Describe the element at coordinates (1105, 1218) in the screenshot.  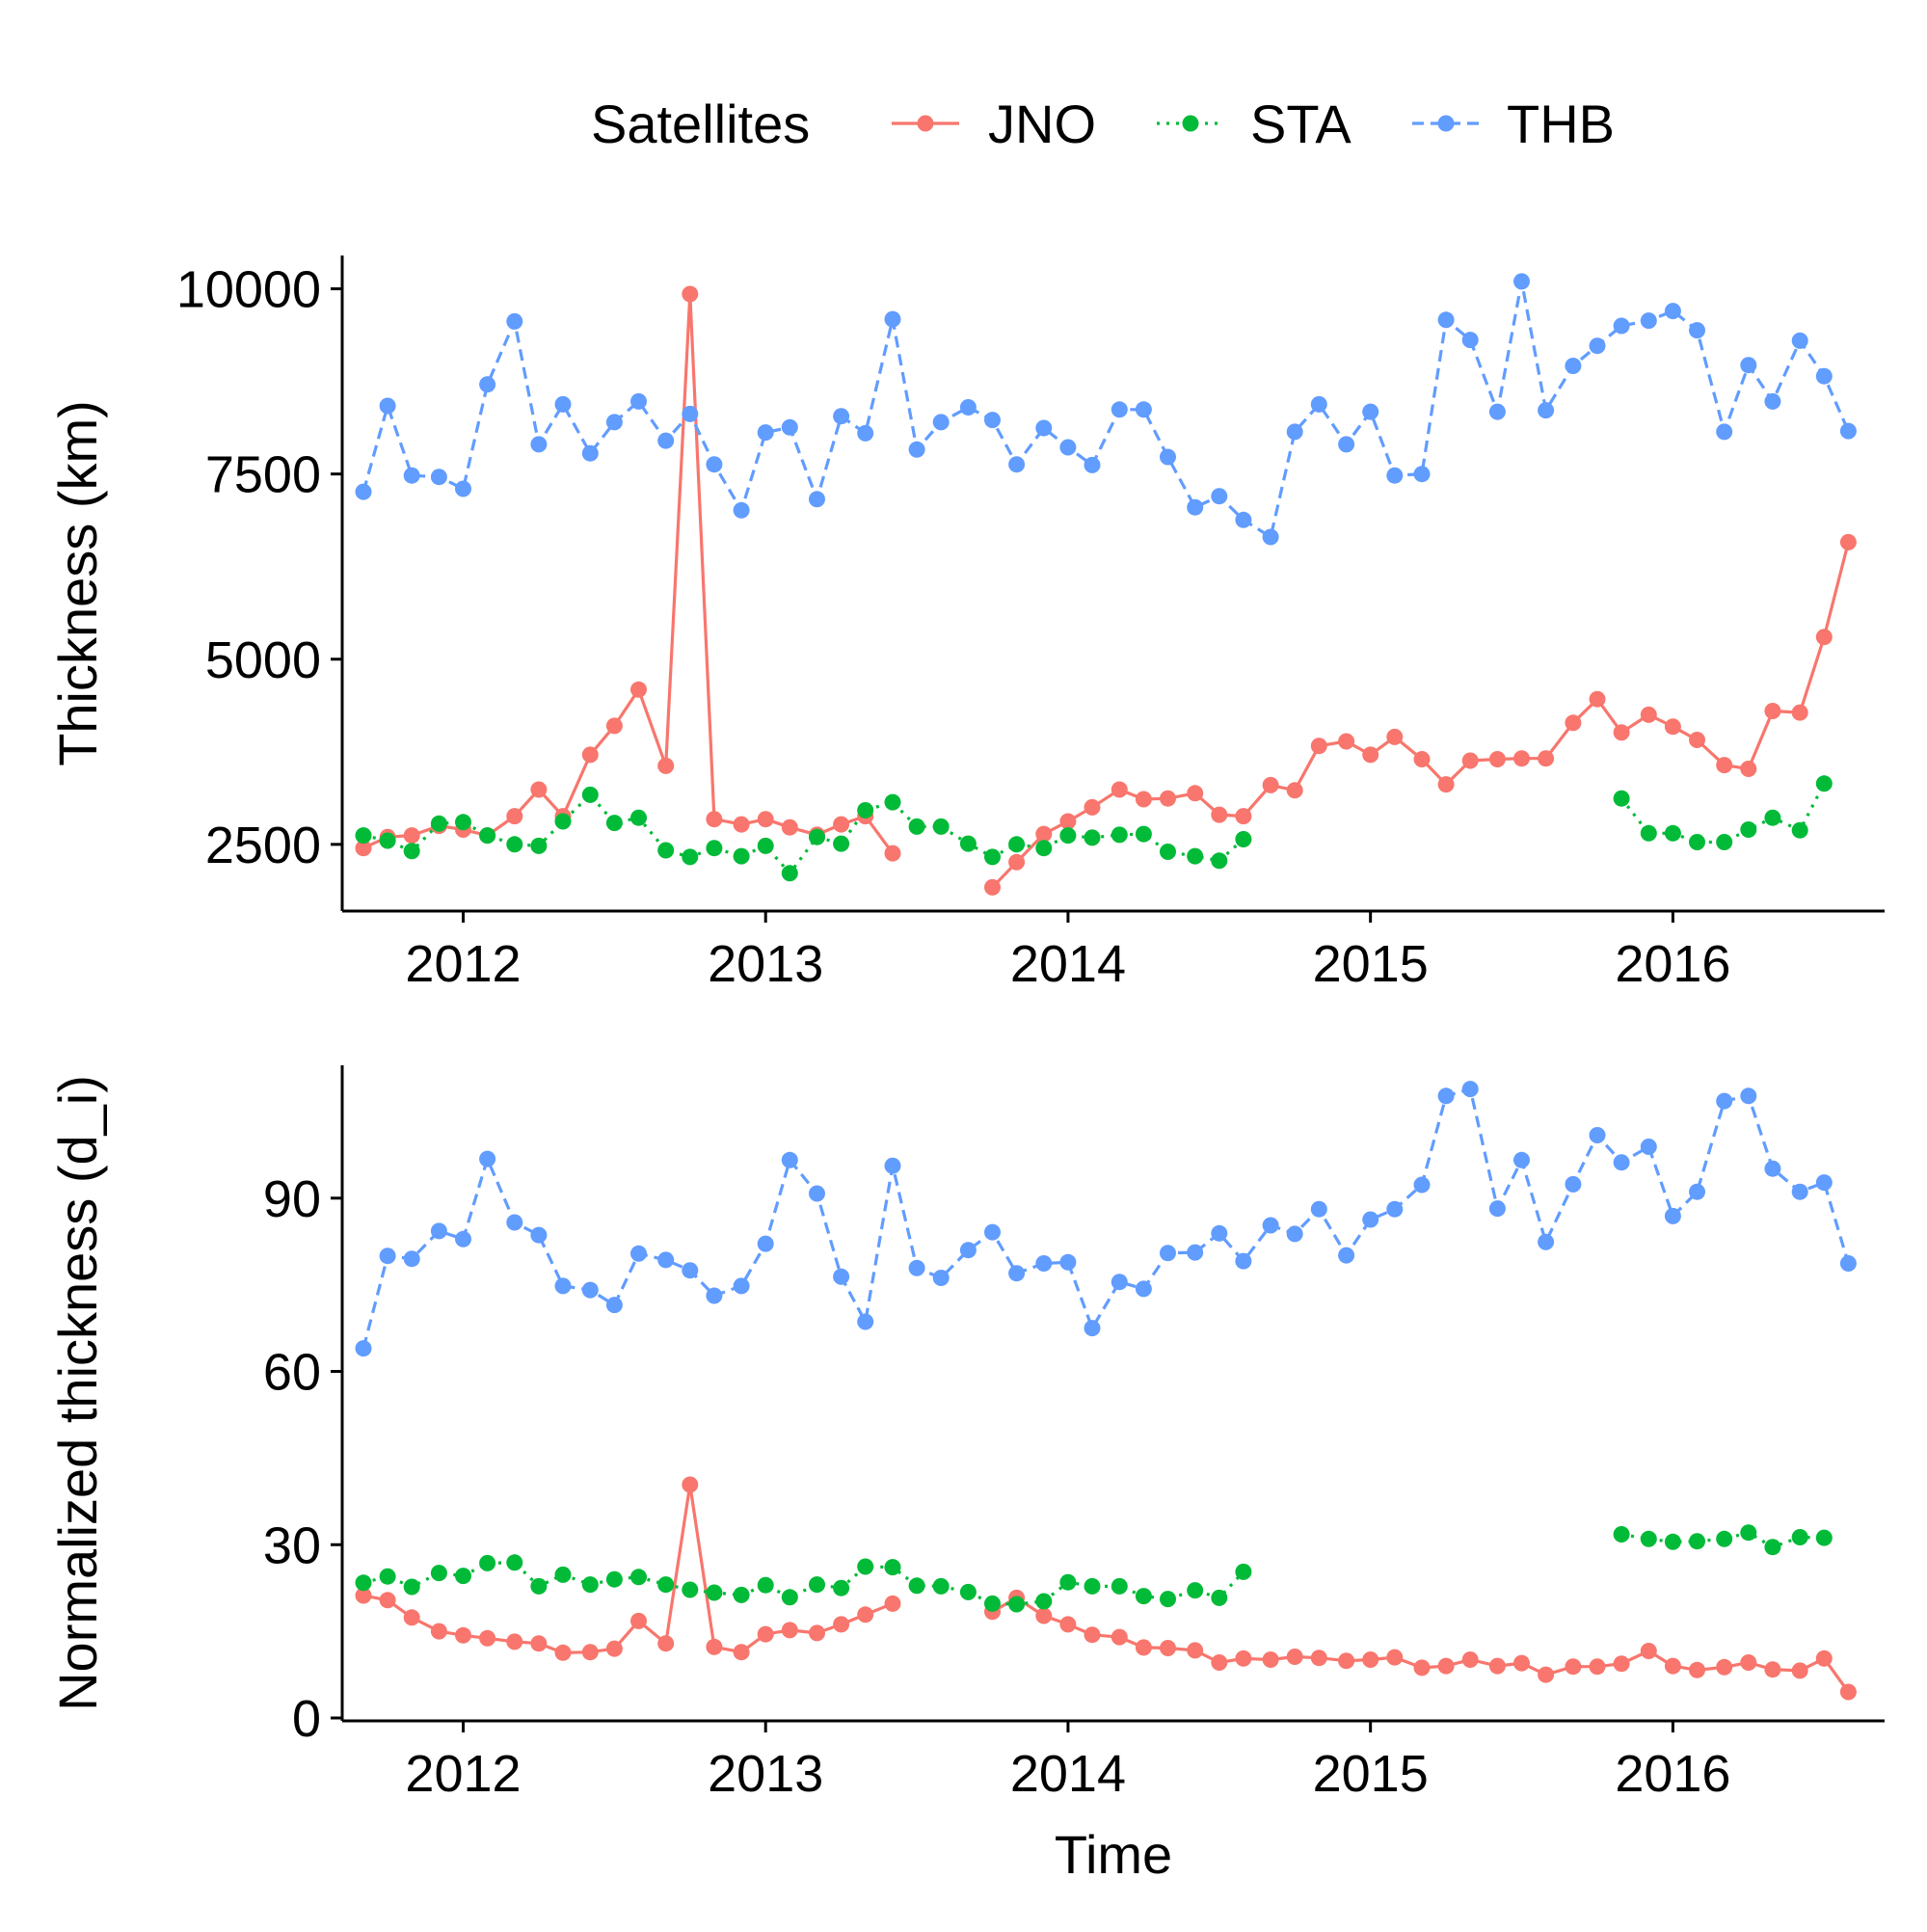
I see `series-line-thb` at that location.